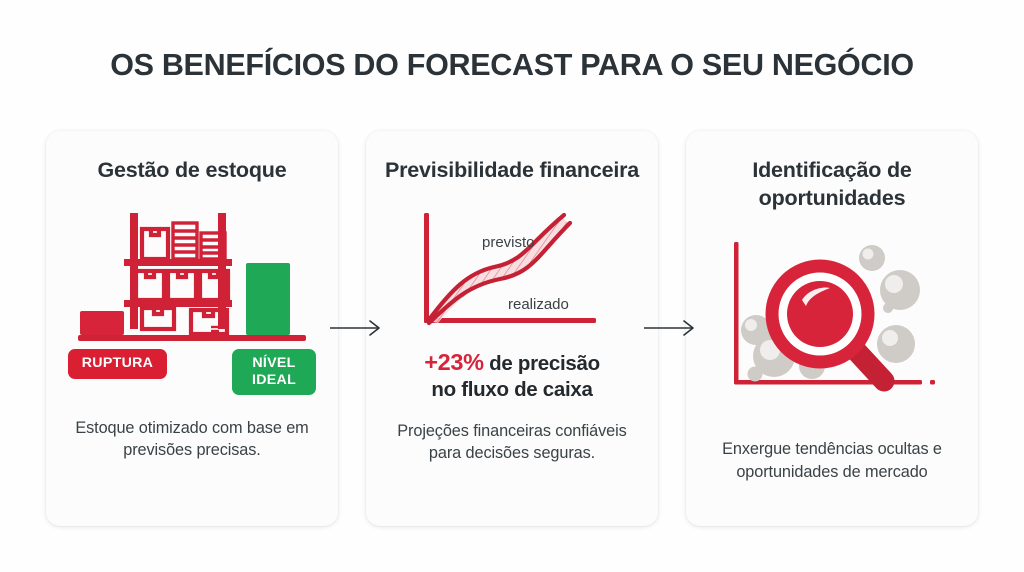  Describe the element at coordinates (508, 242) in the screenshot. I see `chart-label-previsto: previsto` at that location.